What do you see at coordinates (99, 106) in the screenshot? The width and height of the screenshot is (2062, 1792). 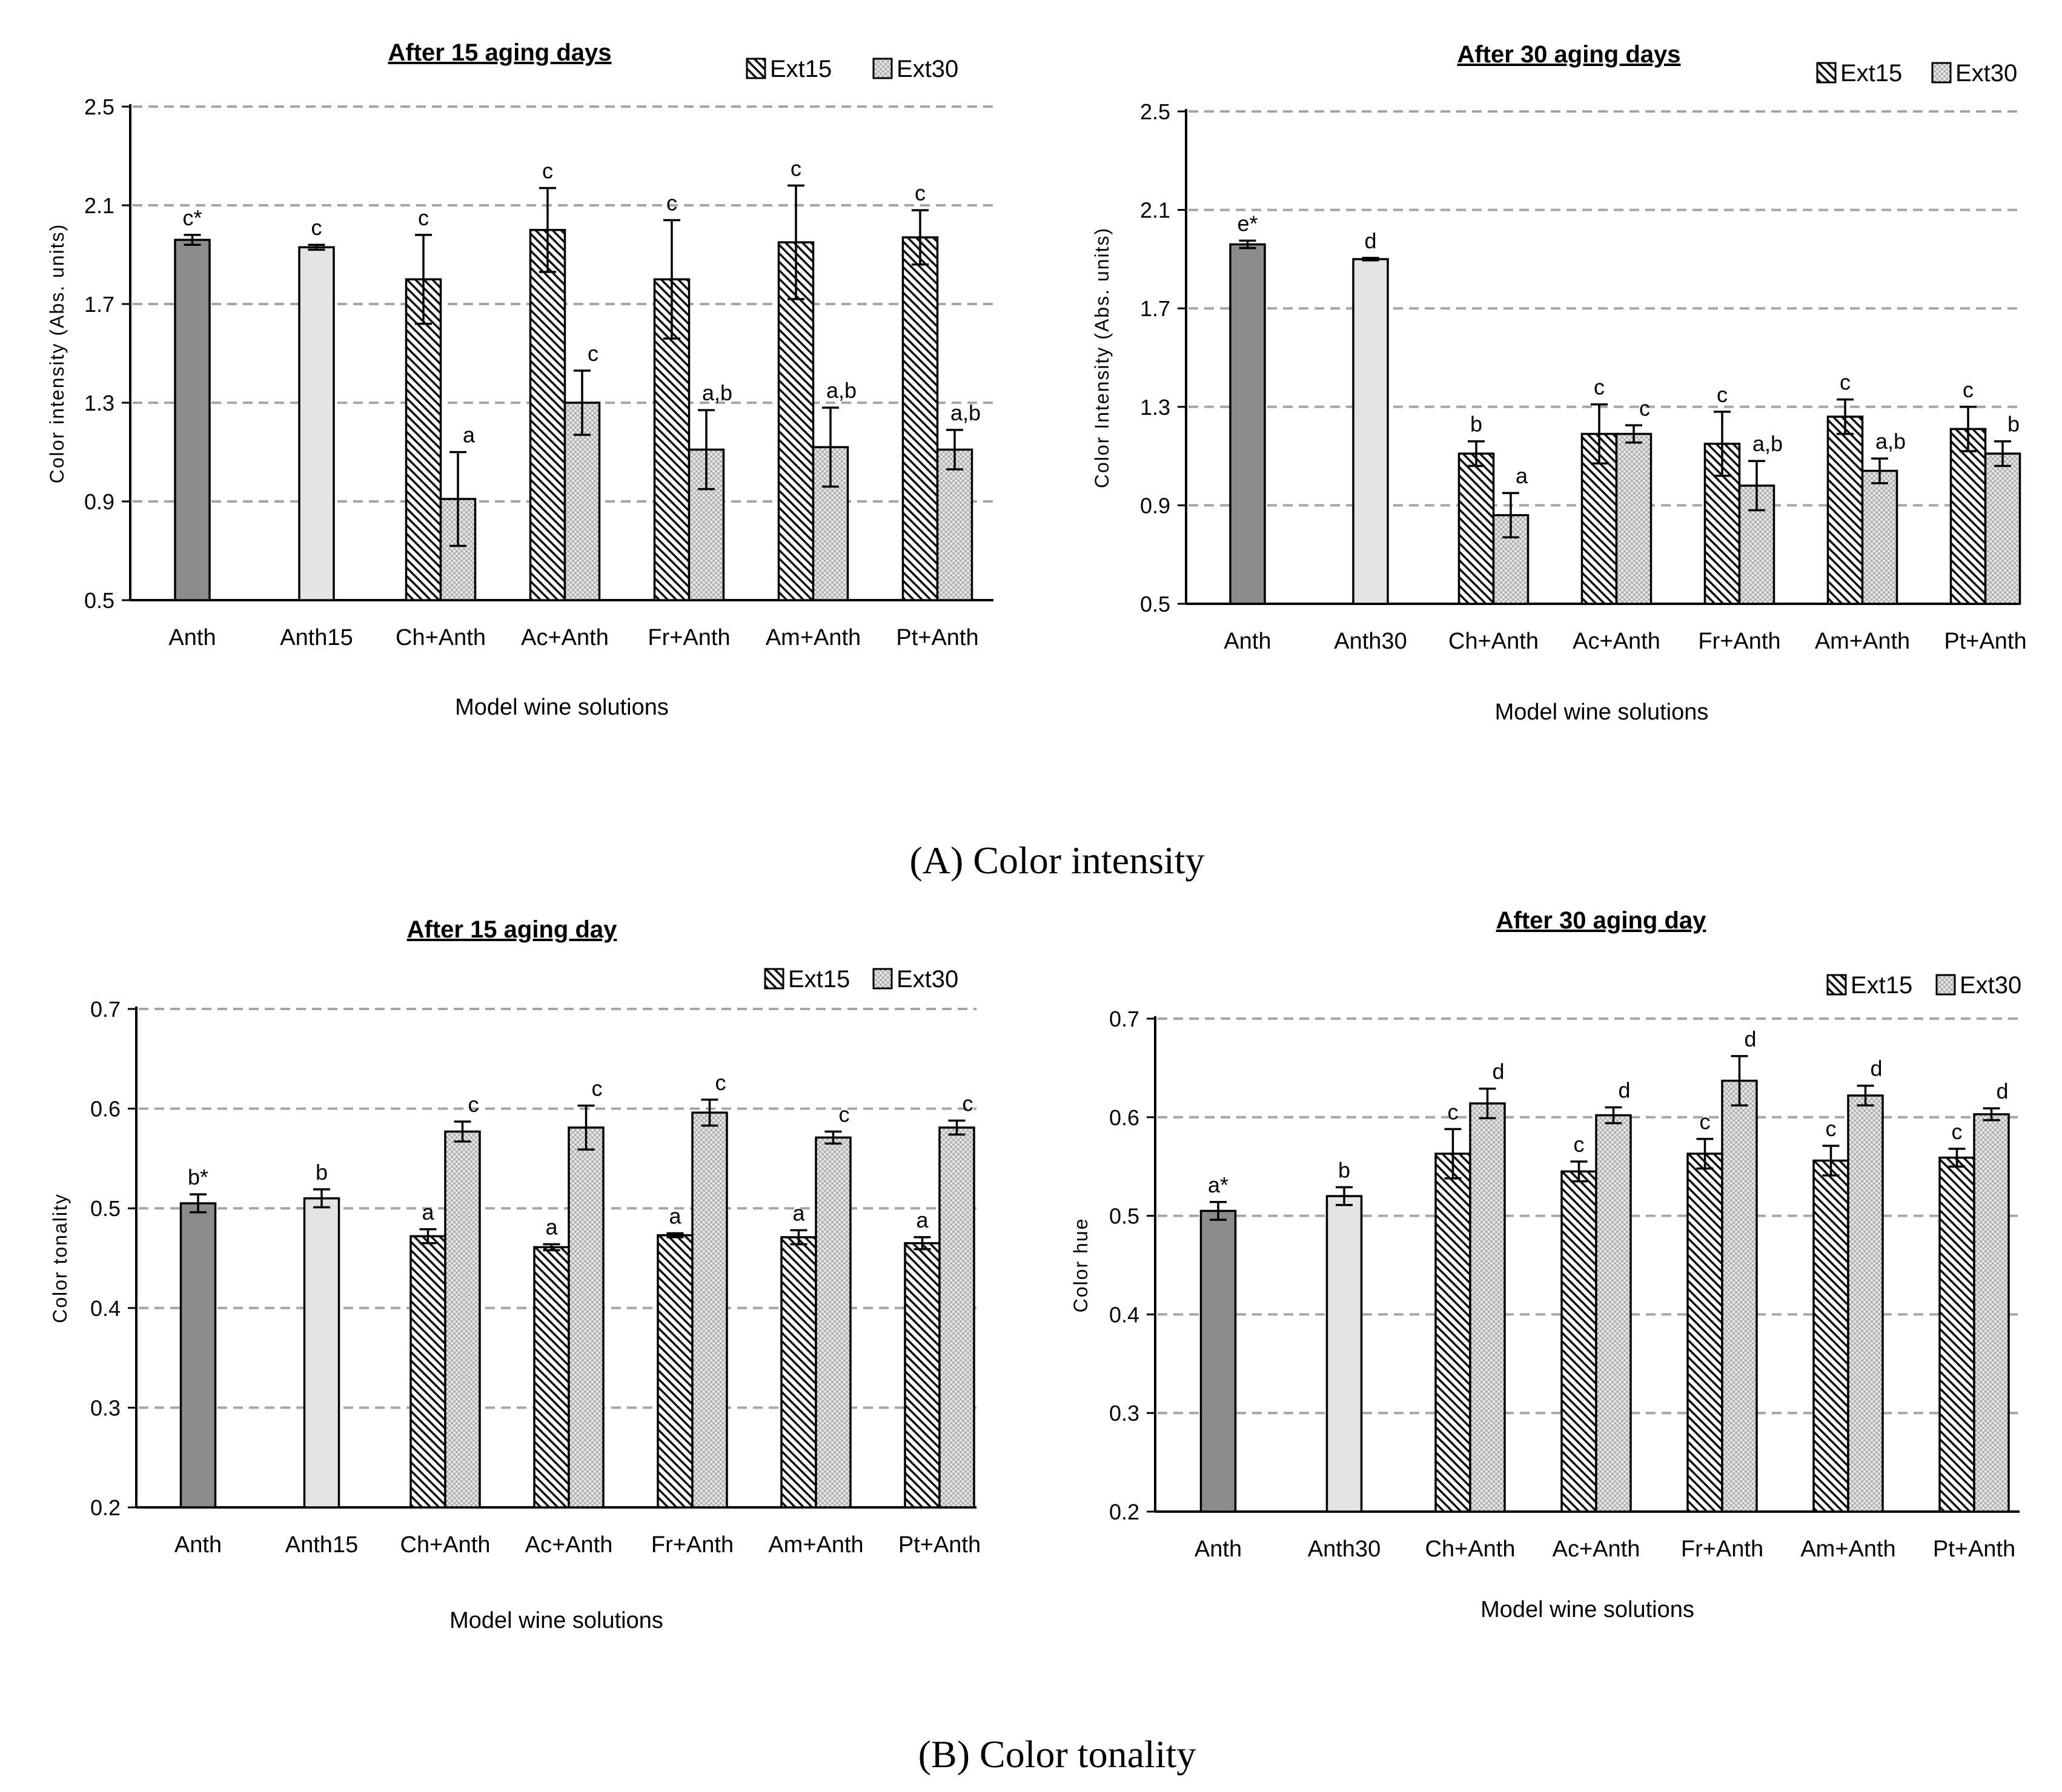 I see `y-tick-label: 2.5` at bounding box center [99, 106].